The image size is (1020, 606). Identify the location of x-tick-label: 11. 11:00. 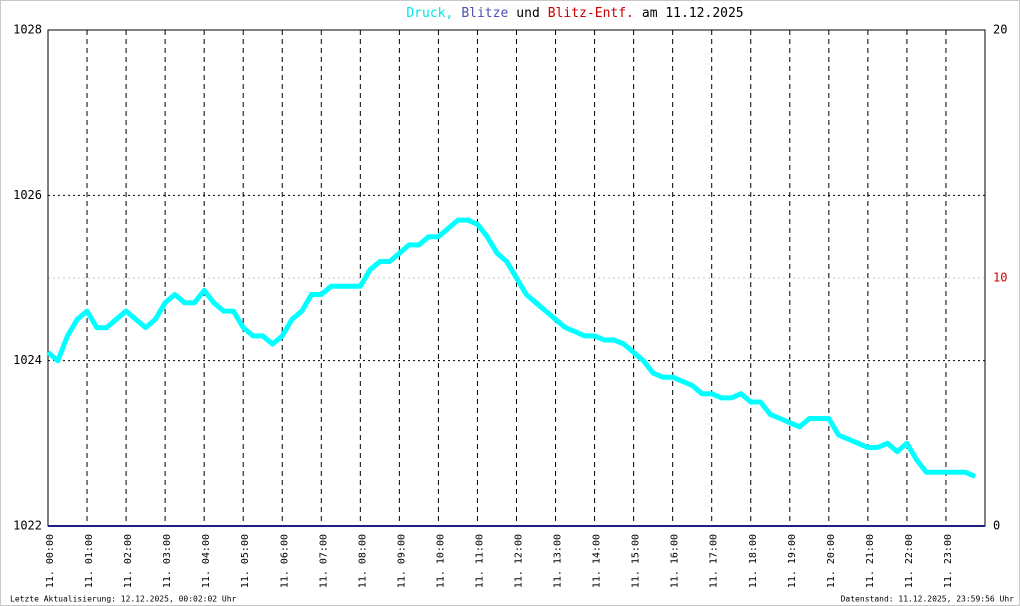
(479, 561).